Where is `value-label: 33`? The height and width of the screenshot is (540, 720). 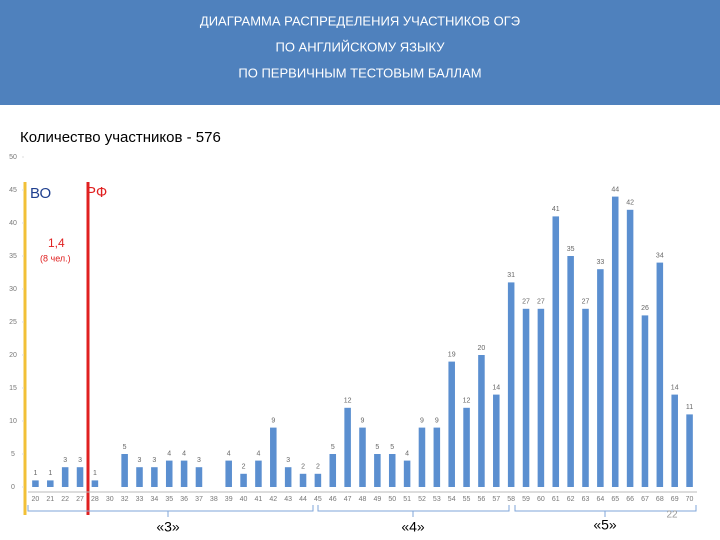 value-label: 33 is located at coordinates (600, 262).